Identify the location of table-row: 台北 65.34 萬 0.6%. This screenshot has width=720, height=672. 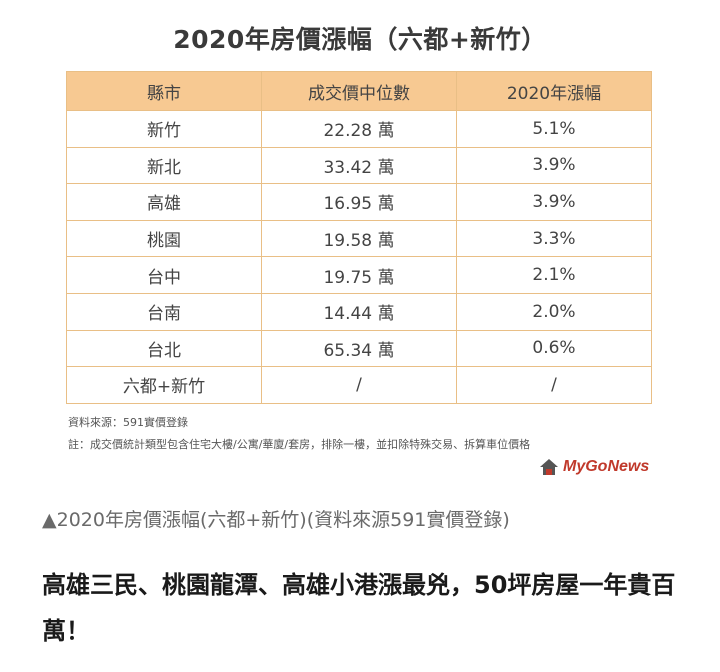
(359, 348).